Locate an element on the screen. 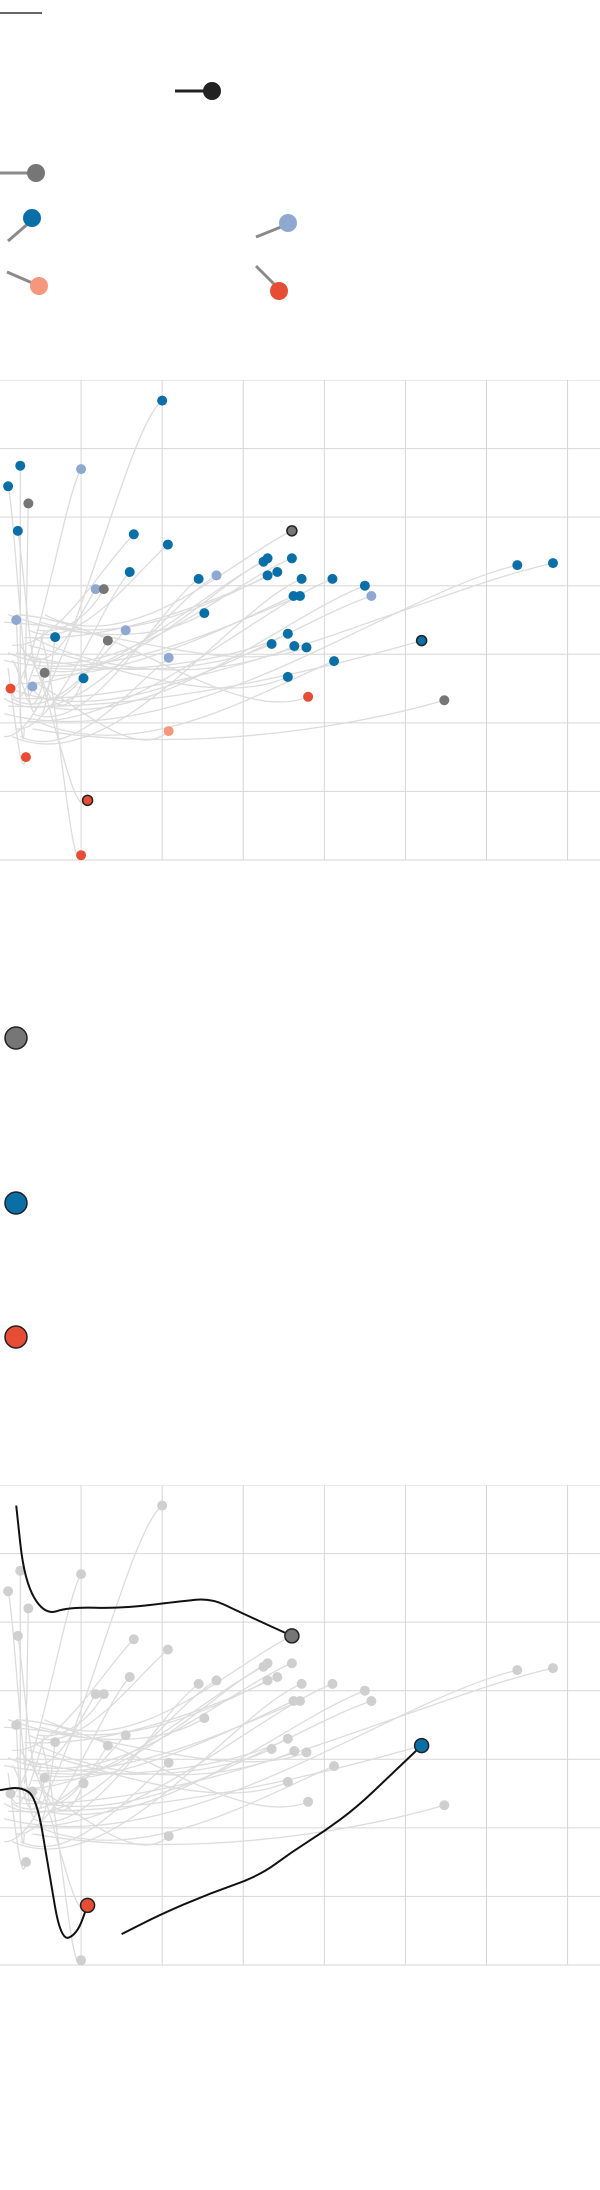 The image size is (600, 2190). legend-blue-dot is located at coordinates (32, 218).